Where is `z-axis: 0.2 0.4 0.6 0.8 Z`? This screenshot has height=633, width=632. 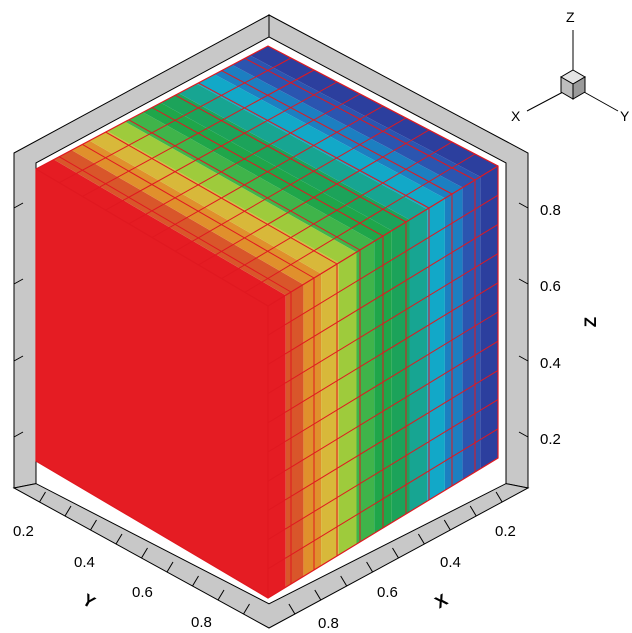 z-axis: 0.2 0.4 0.6 0.8 Z is located at coordinates (570, 325).